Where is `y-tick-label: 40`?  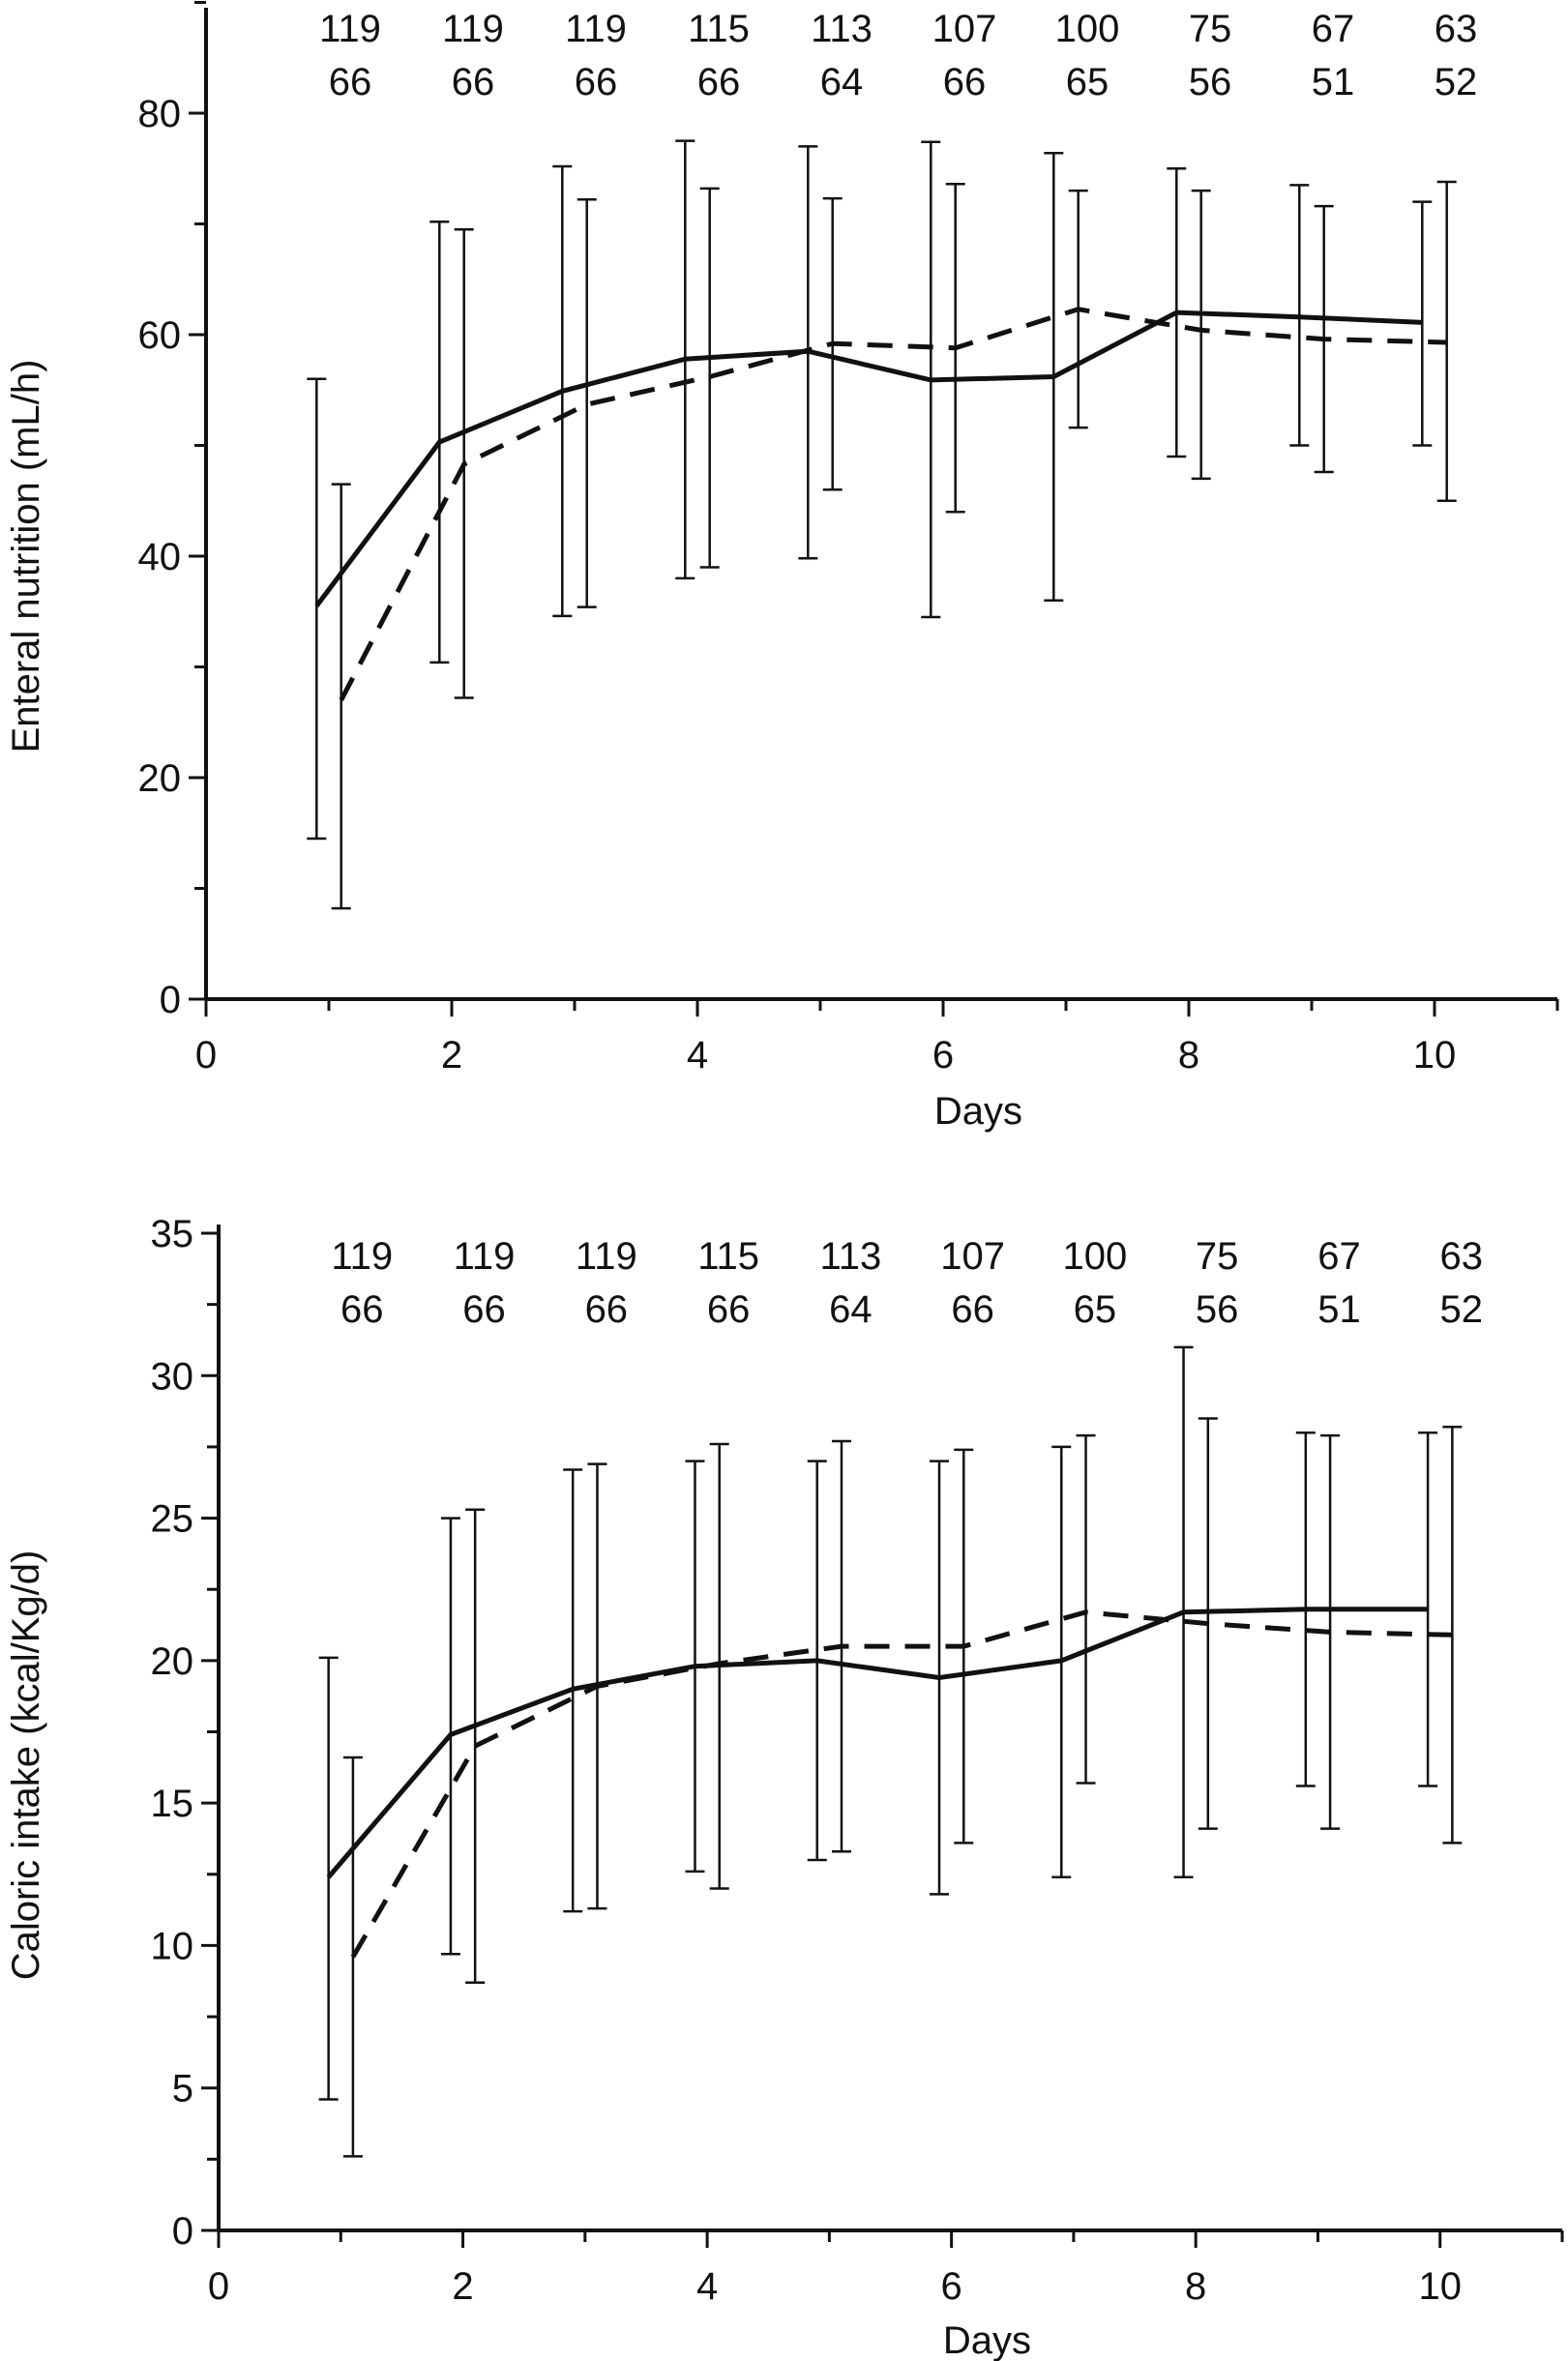
y-tick-label: 40 is located at coordinates (160, 557).